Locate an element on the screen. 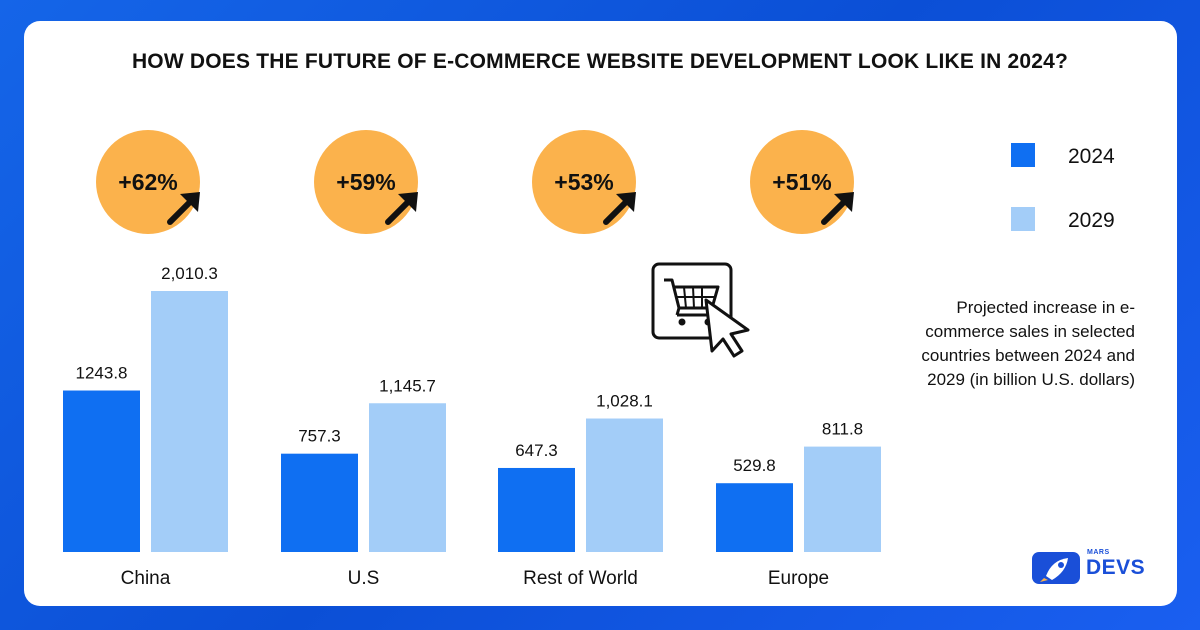 This screenshot has height=630, width=1200. value-label-2029-2: 1,028.1 is located at coordinates (624, 401).